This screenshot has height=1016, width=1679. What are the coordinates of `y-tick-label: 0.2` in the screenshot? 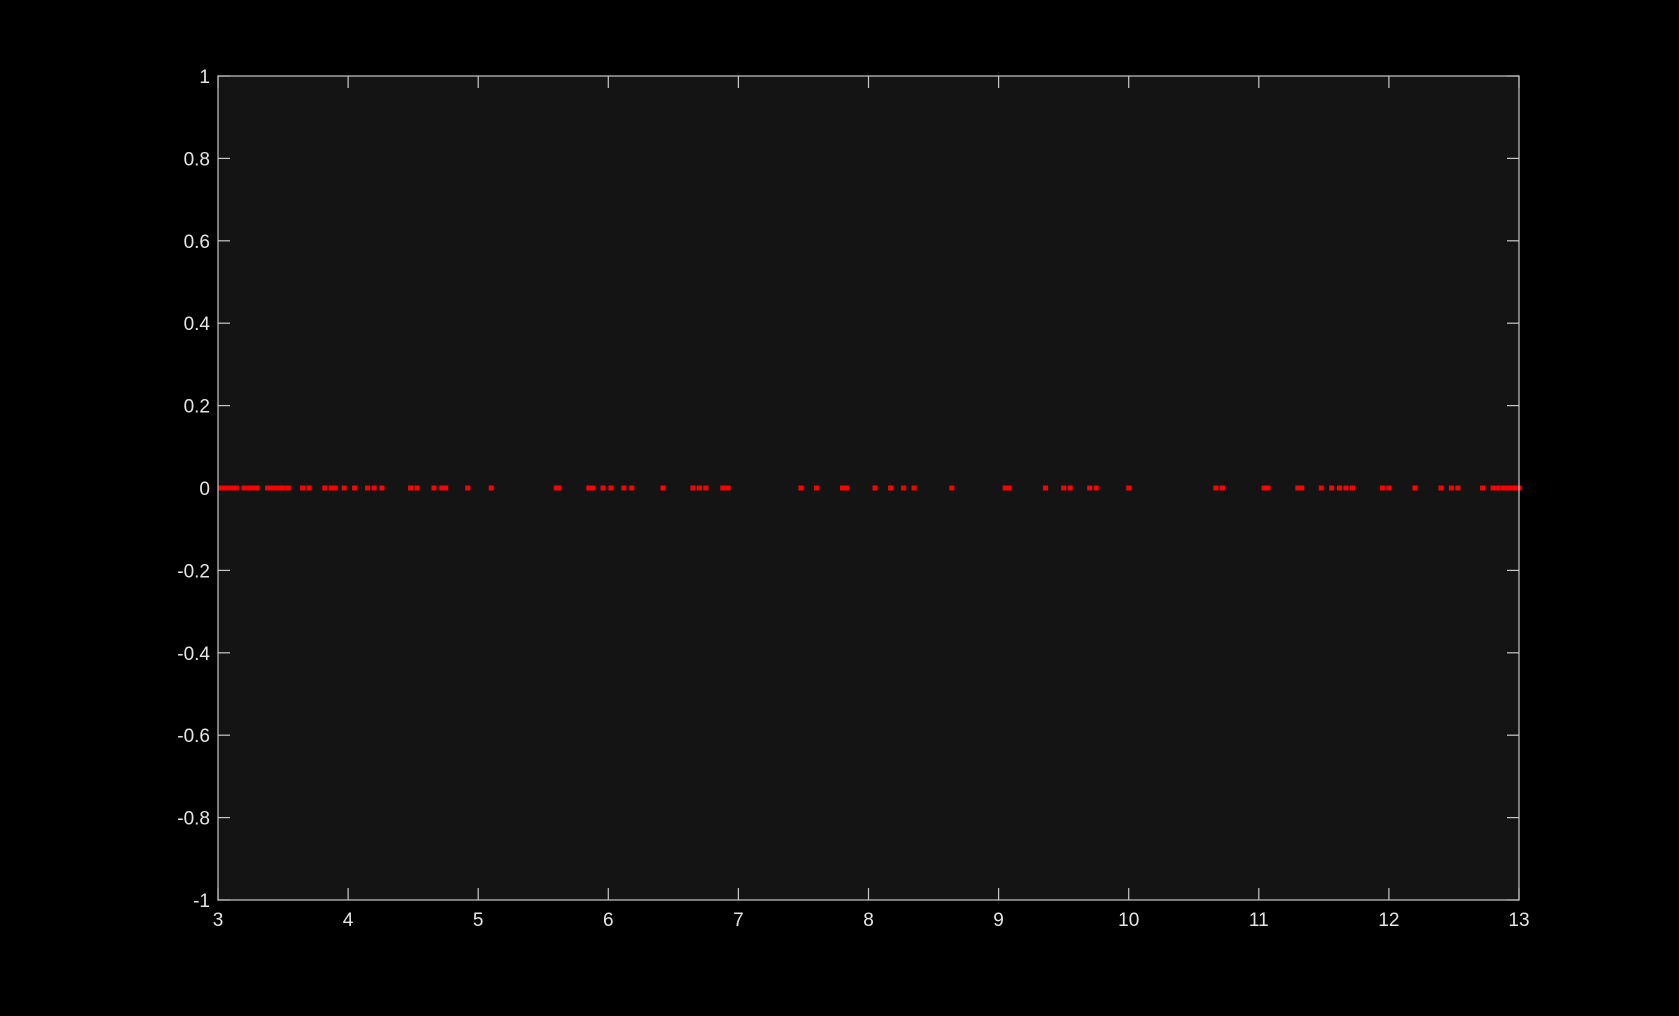 It's located at (197, 407).